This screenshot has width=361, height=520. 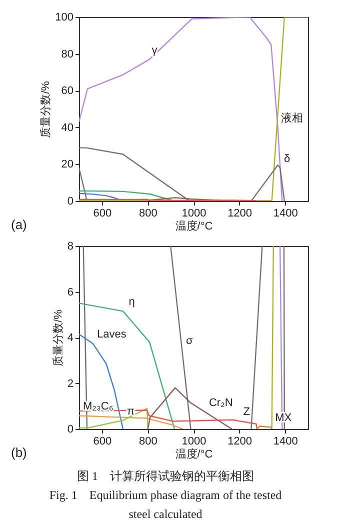 I want to click on text: (a), so click(x=19, y=224).